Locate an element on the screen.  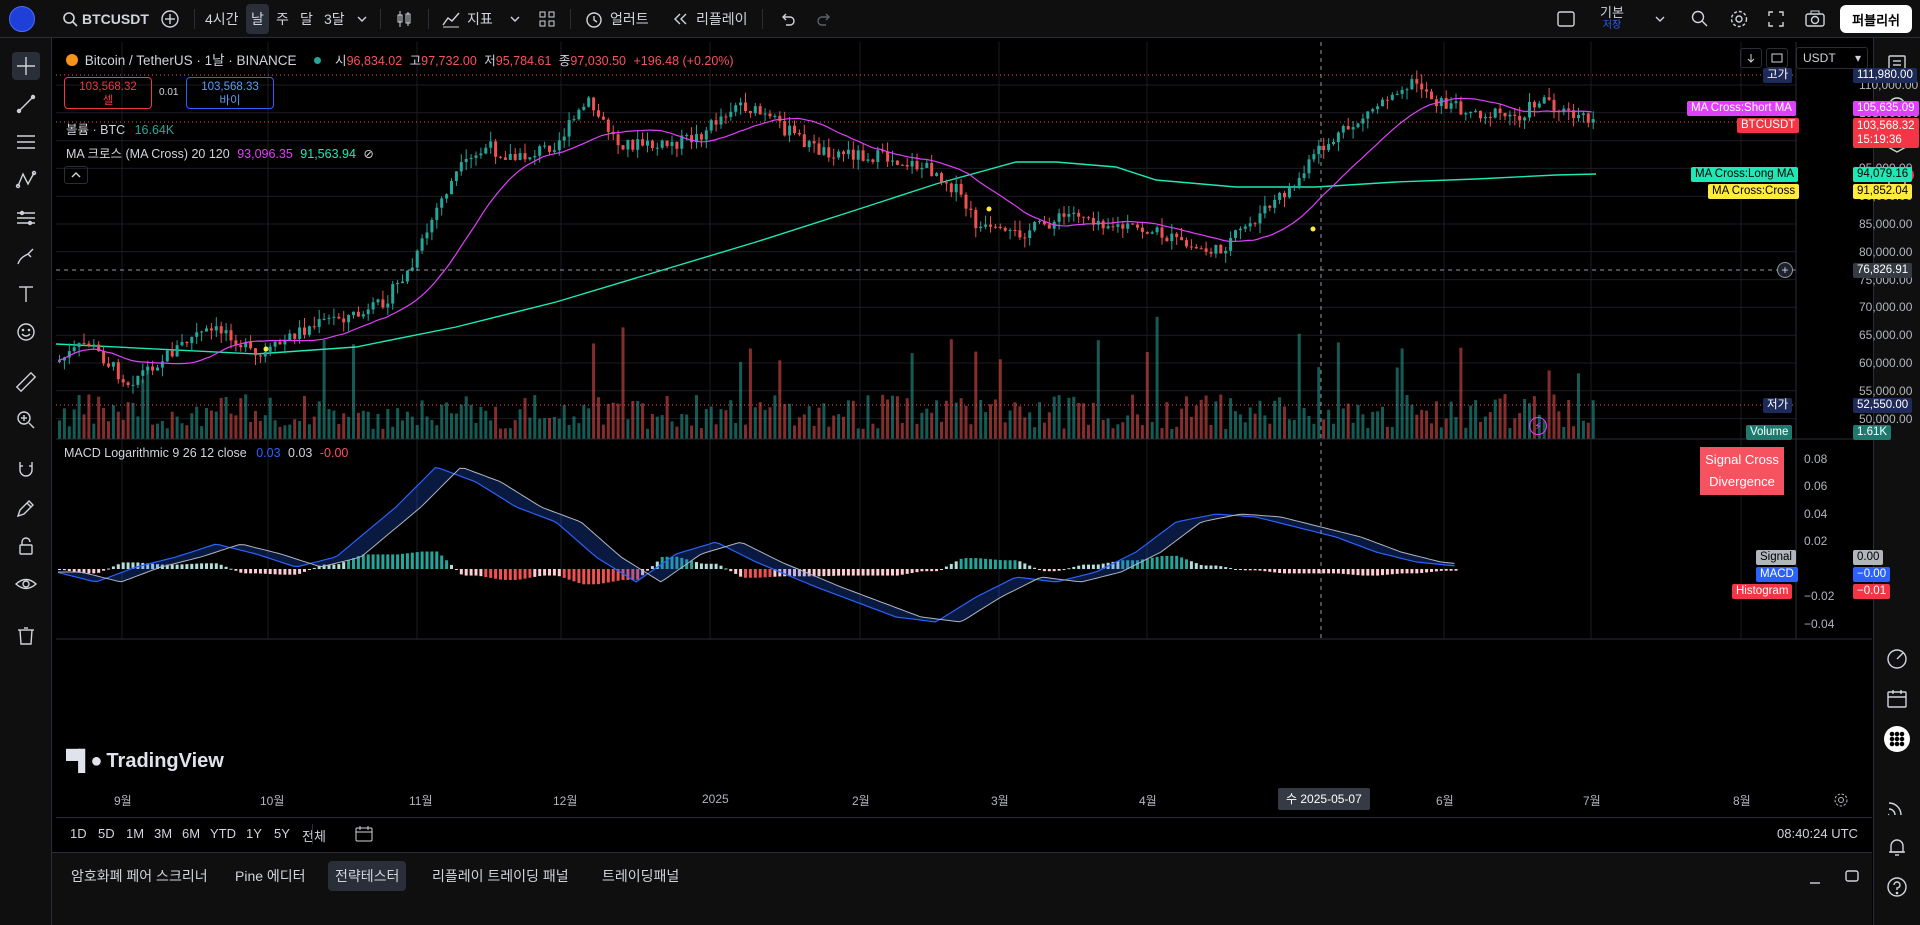
range-button: 5D is located at coordinates (106, 833).